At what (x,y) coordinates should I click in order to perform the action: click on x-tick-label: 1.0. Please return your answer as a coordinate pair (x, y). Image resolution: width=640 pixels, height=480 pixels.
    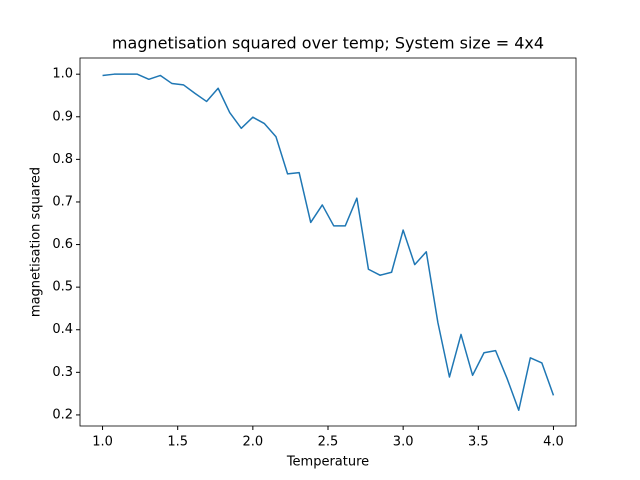
    Looking at the image, I should click on (102, 442).